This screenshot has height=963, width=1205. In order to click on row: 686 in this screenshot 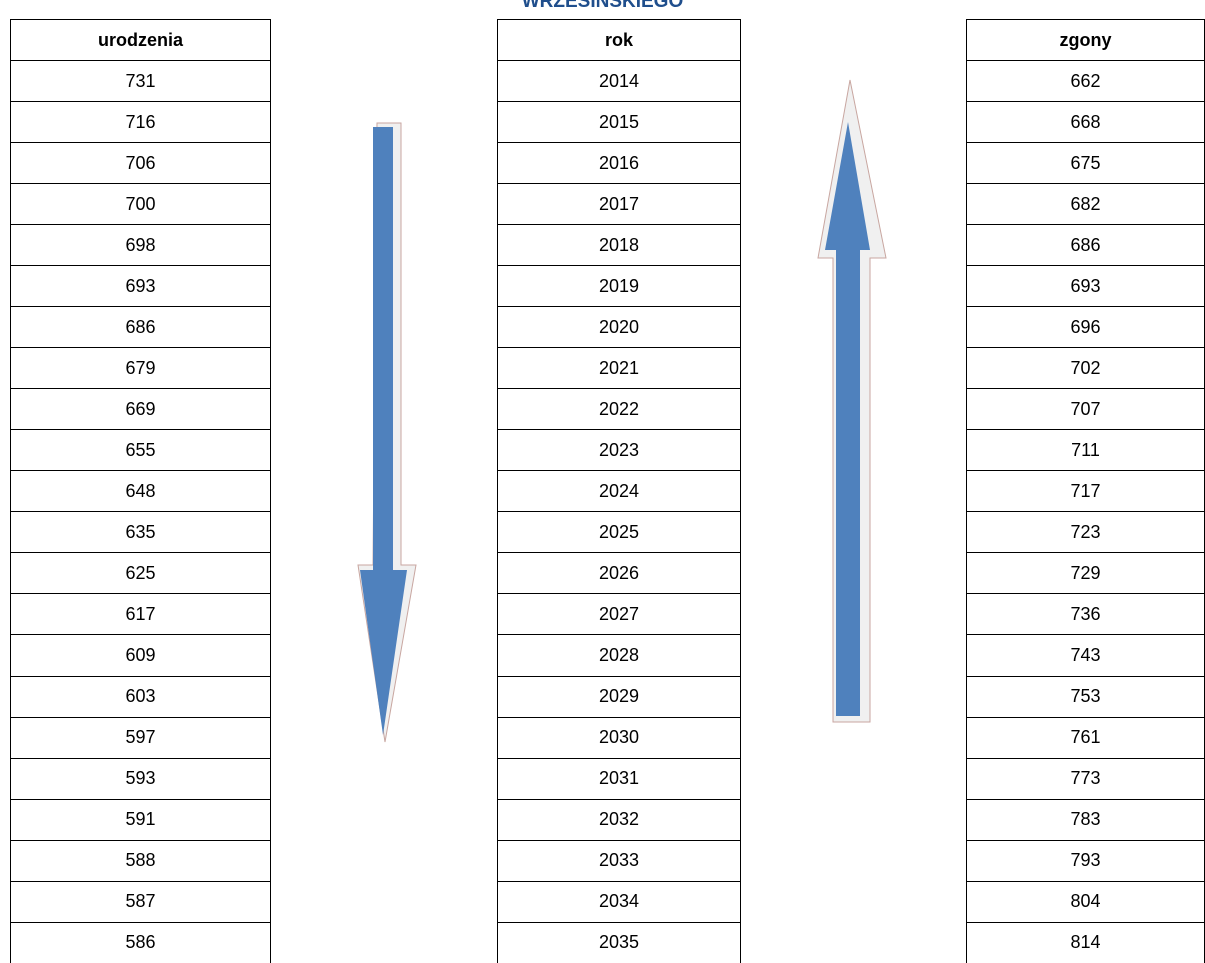, I will do `click(1085, 245)`.